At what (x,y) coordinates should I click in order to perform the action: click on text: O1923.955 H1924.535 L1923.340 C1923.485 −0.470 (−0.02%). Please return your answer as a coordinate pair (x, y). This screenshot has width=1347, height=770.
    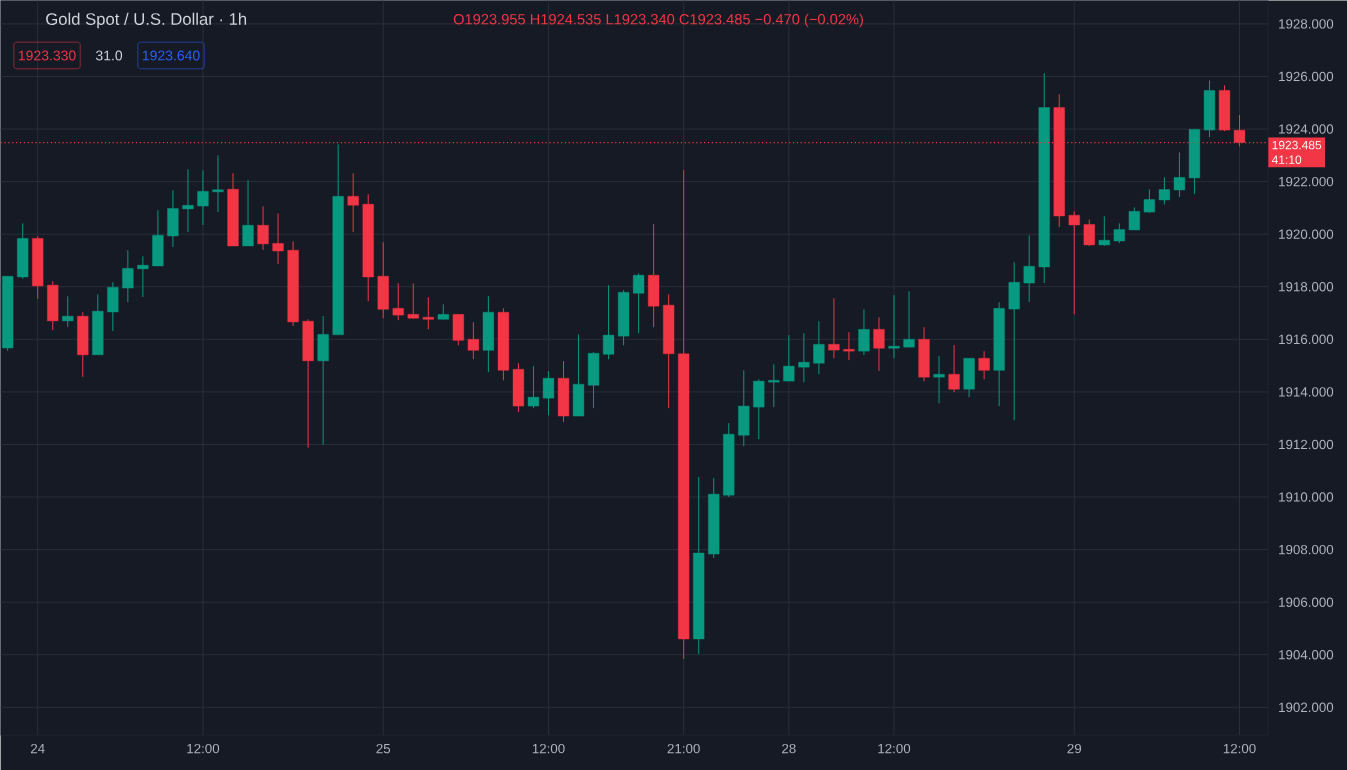
    Looking at the image, I should click on (658, 20).